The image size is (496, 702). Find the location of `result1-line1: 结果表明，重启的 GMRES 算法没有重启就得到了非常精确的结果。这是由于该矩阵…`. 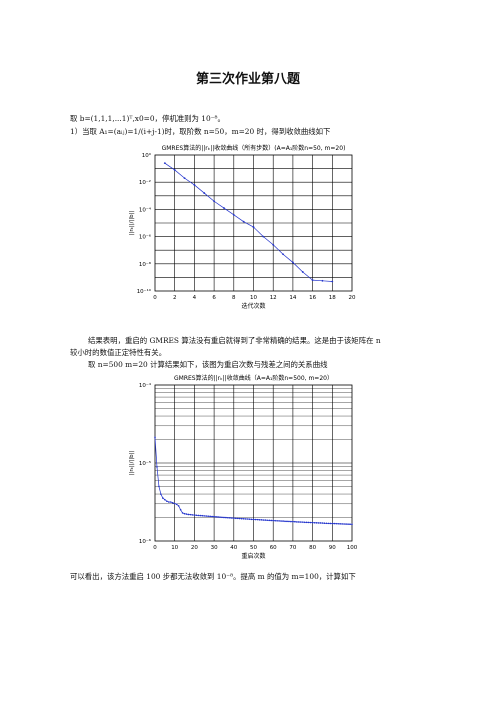

result1-line1: 结果表明，重启的 GMRES 算法没有重启就得到了非常精确的结果。这是由于该矩阵… is located at coordinates (234, 340).